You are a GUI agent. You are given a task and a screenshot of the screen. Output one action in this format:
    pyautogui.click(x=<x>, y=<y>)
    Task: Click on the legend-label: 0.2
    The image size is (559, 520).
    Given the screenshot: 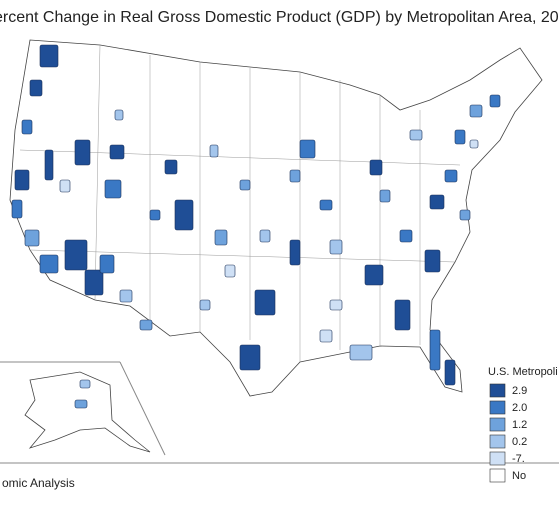 What is the action you would take?
    pyautogui.click(x=519, y=442)
    